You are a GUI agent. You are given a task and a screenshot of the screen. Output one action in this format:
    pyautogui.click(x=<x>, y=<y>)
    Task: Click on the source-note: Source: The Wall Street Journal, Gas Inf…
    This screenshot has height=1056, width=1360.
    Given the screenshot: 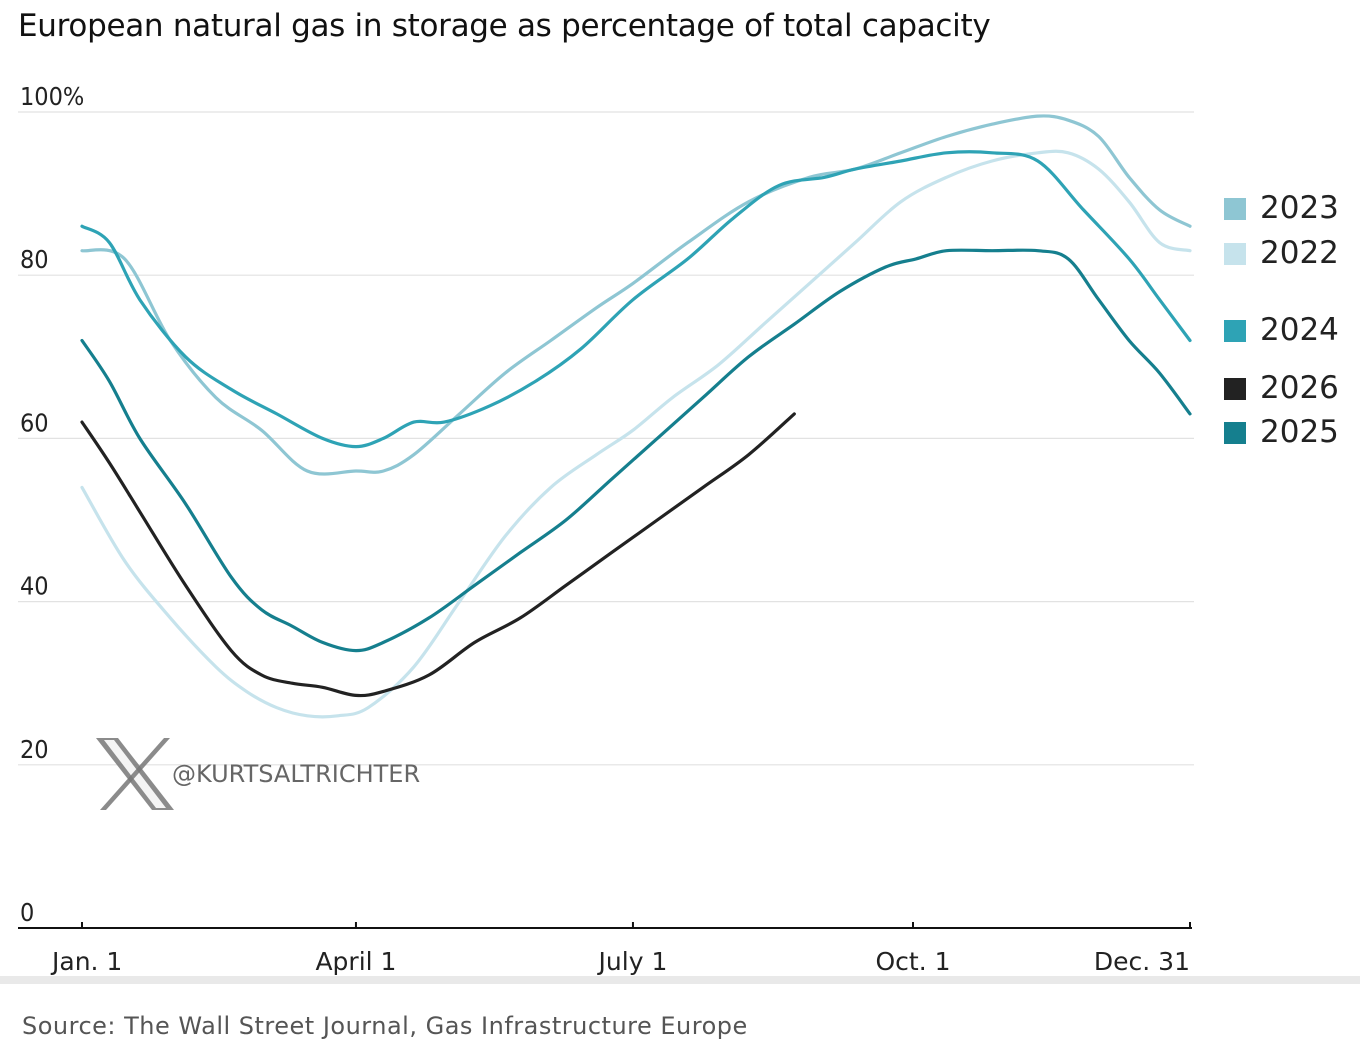 What is the action you would take?
    pyautogui.click(x=385, y=1026)
    